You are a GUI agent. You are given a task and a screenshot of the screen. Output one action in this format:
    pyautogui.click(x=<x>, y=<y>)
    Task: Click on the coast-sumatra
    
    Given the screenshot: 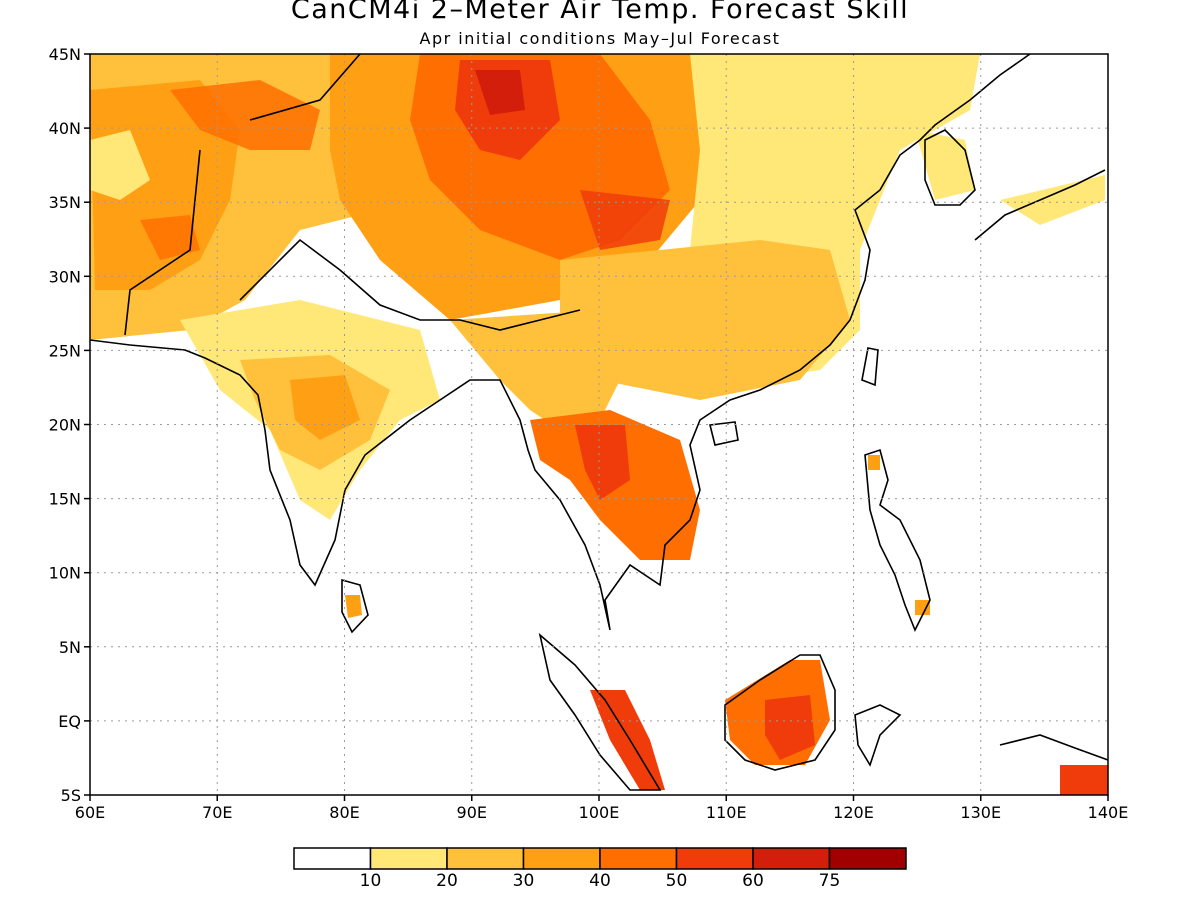 What is the action you would take?
    pyautogui.click(x=600, y=711)
    